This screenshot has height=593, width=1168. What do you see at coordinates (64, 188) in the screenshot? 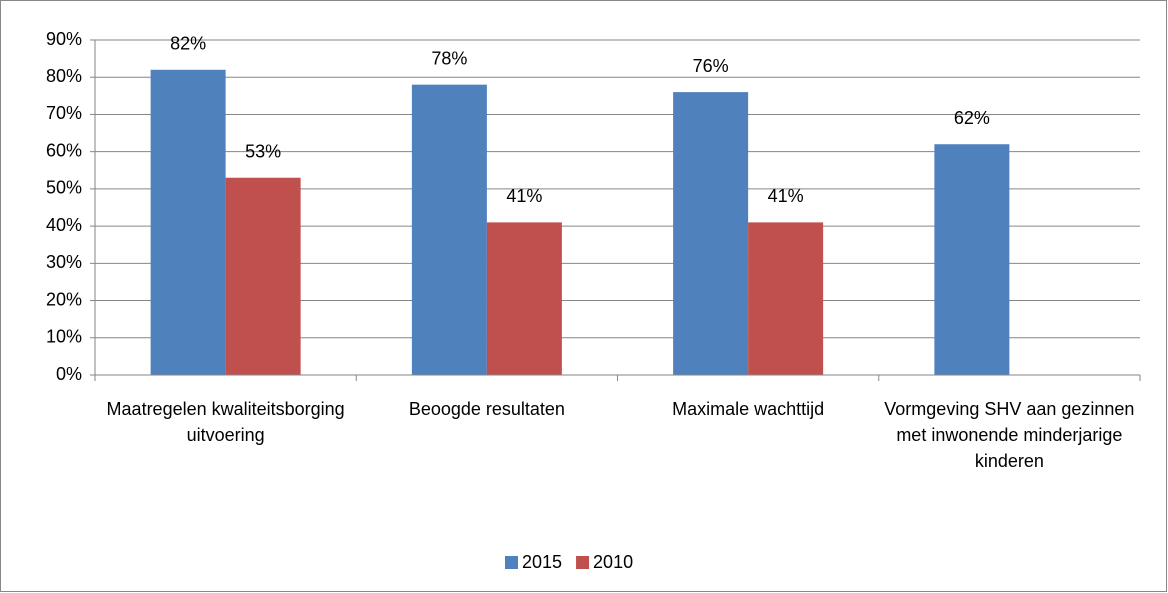
I see `y-tick-label: 50%` at bounding box center [64, 188].